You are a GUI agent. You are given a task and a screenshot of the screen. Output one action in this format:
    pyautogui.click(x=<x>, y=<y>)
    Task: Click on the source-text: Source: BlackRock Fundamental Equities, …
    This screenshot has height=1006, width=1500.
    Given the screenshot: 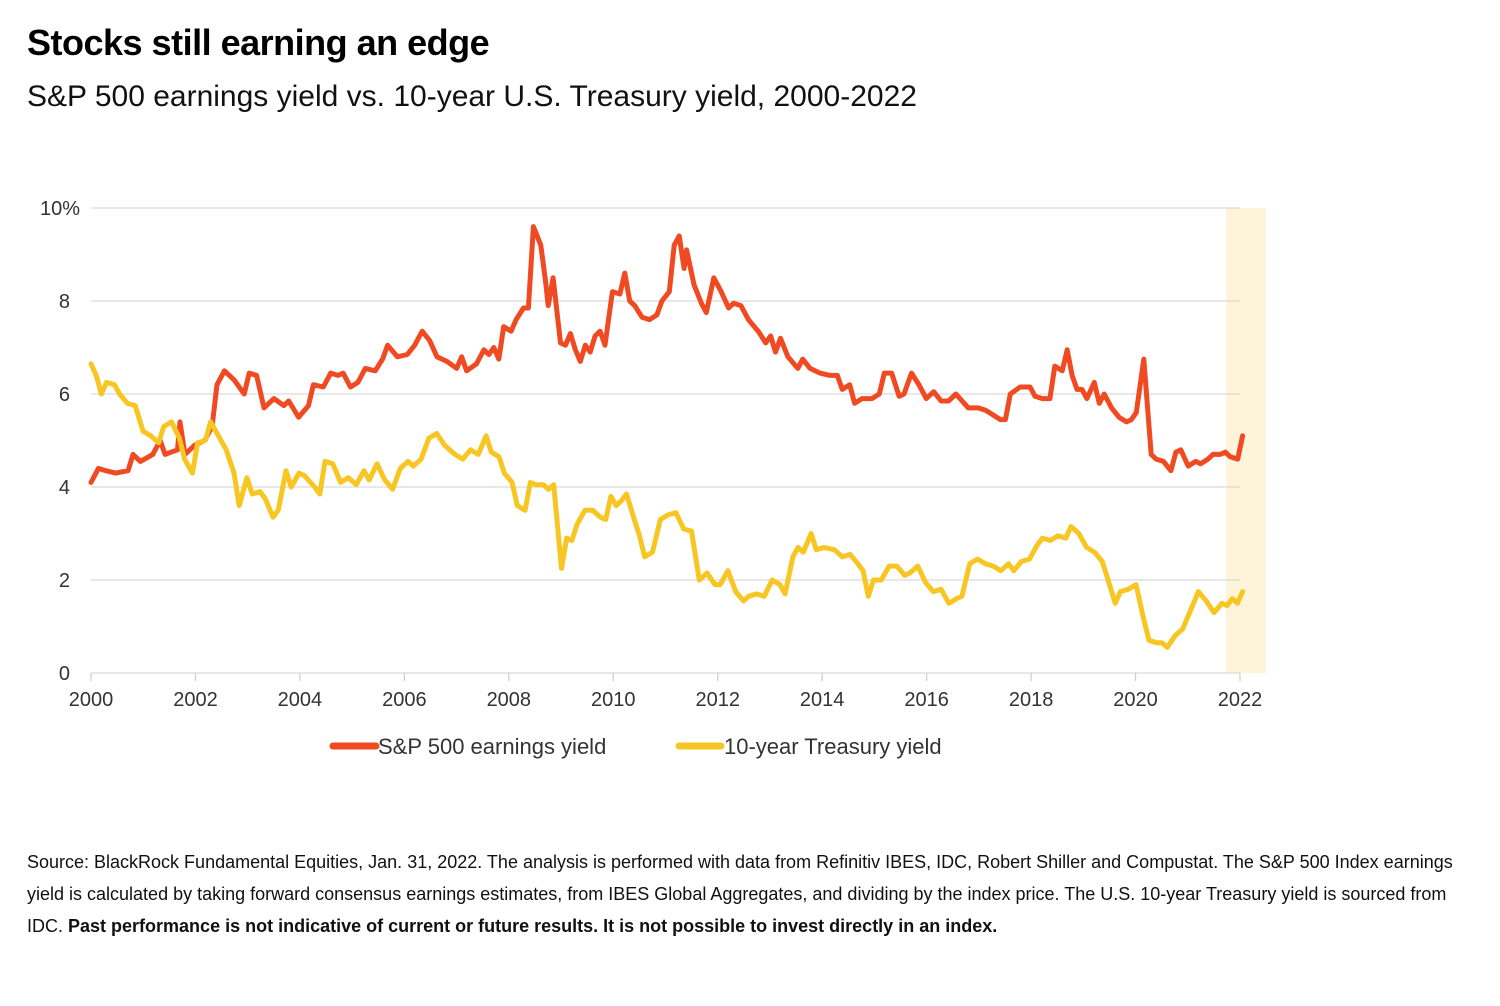 What is the action you would take?
    pyautogui.click(x=740, y=894)
    